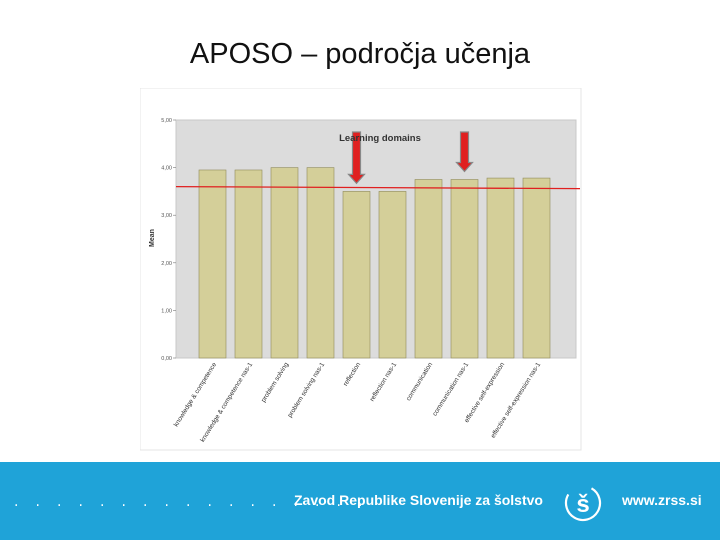  Describe the element at coordinates (152, 238) in the screenshot. I see `y-axis-label: Mean` at that location.